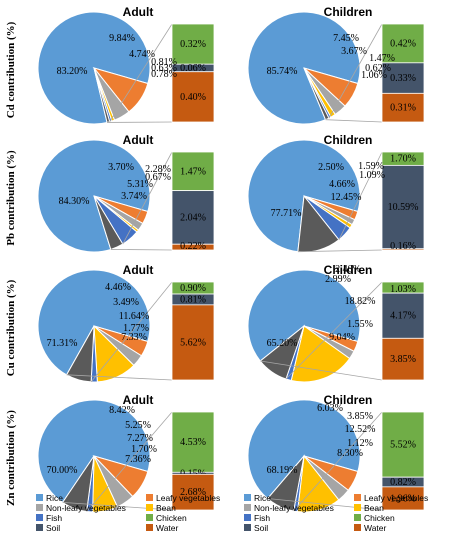 The height and width of the screenshot is (541, 450). What do you see at coordinates (350, 453) in the screenshot?
I see `pie-data-label: 8.30%` at bounding box center [350, 453].